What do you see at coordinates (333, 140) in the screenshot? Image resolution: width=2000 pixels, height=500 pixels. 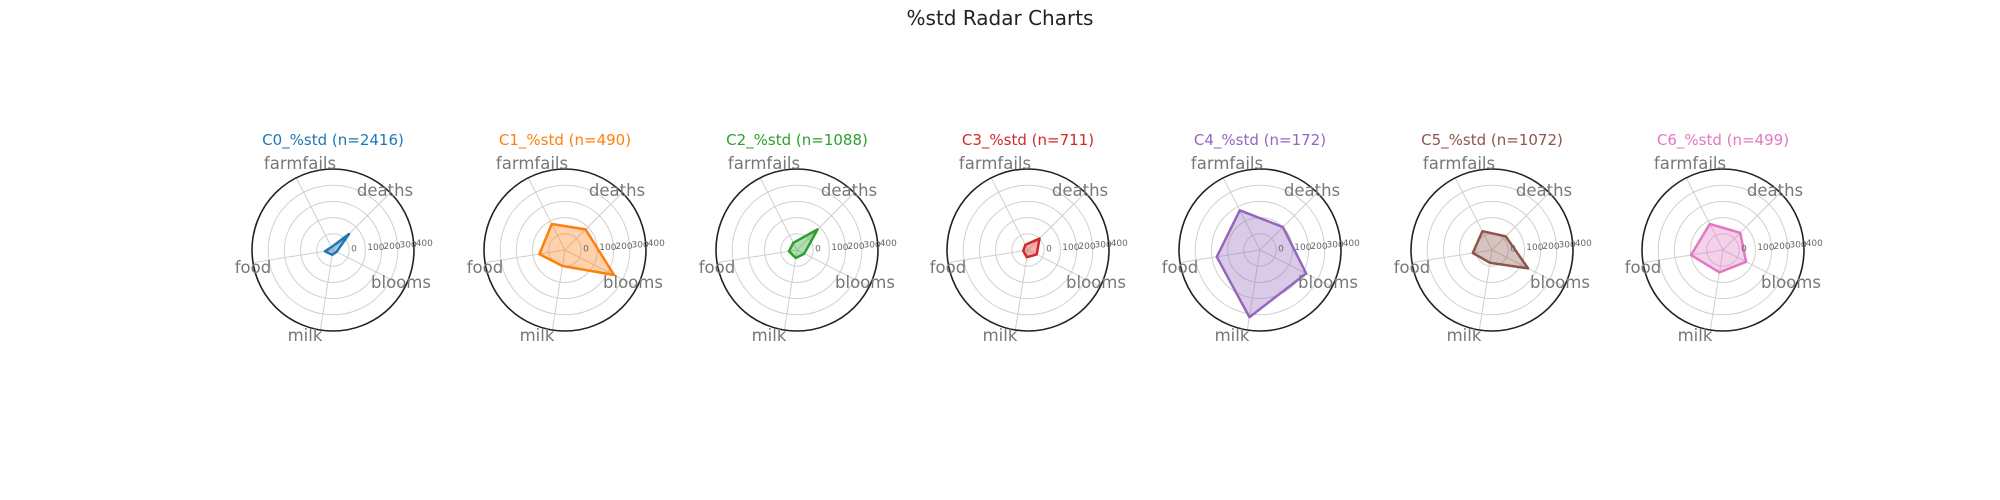 I see `subplot-title: C0_%std (n=2416)` at bounding box center [333, 140].